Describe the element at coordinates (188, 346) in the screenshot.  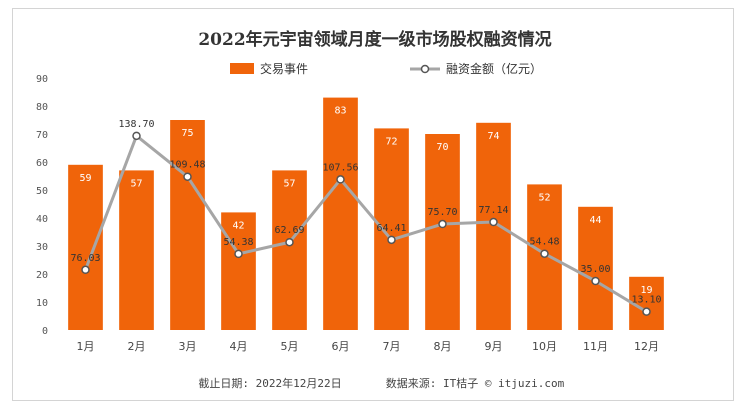
I see `x-tick-label: 3月` at that location.